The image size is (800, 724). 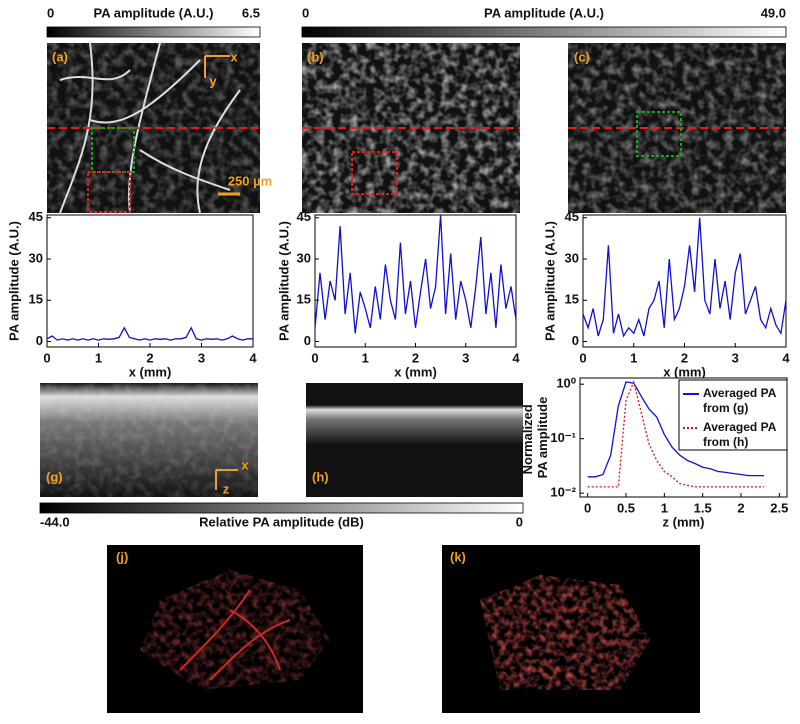 I want to click on y-tick-label: 10⁰, so click(x=566, y=383).